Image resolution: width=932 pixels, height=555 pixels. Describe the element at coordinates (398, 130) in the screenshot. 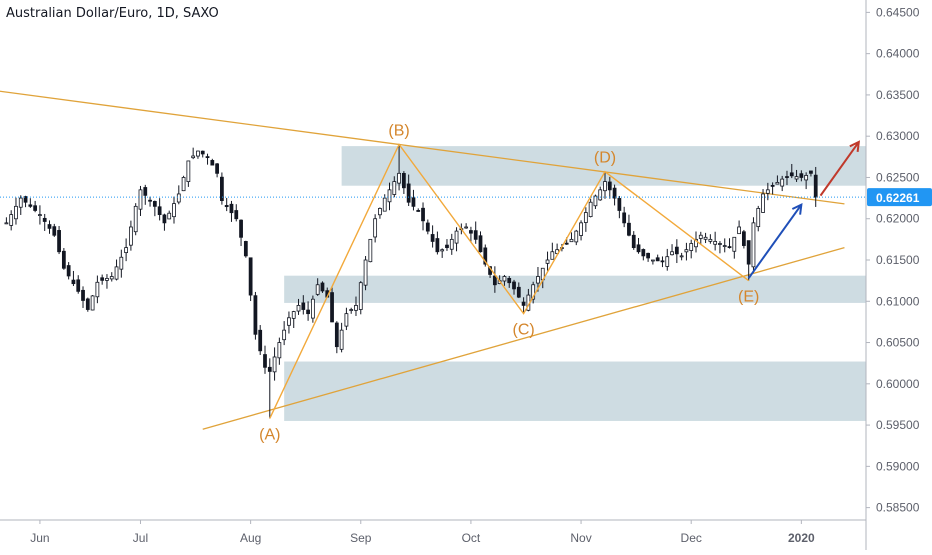

I see `wave-label: (B)` at that location.